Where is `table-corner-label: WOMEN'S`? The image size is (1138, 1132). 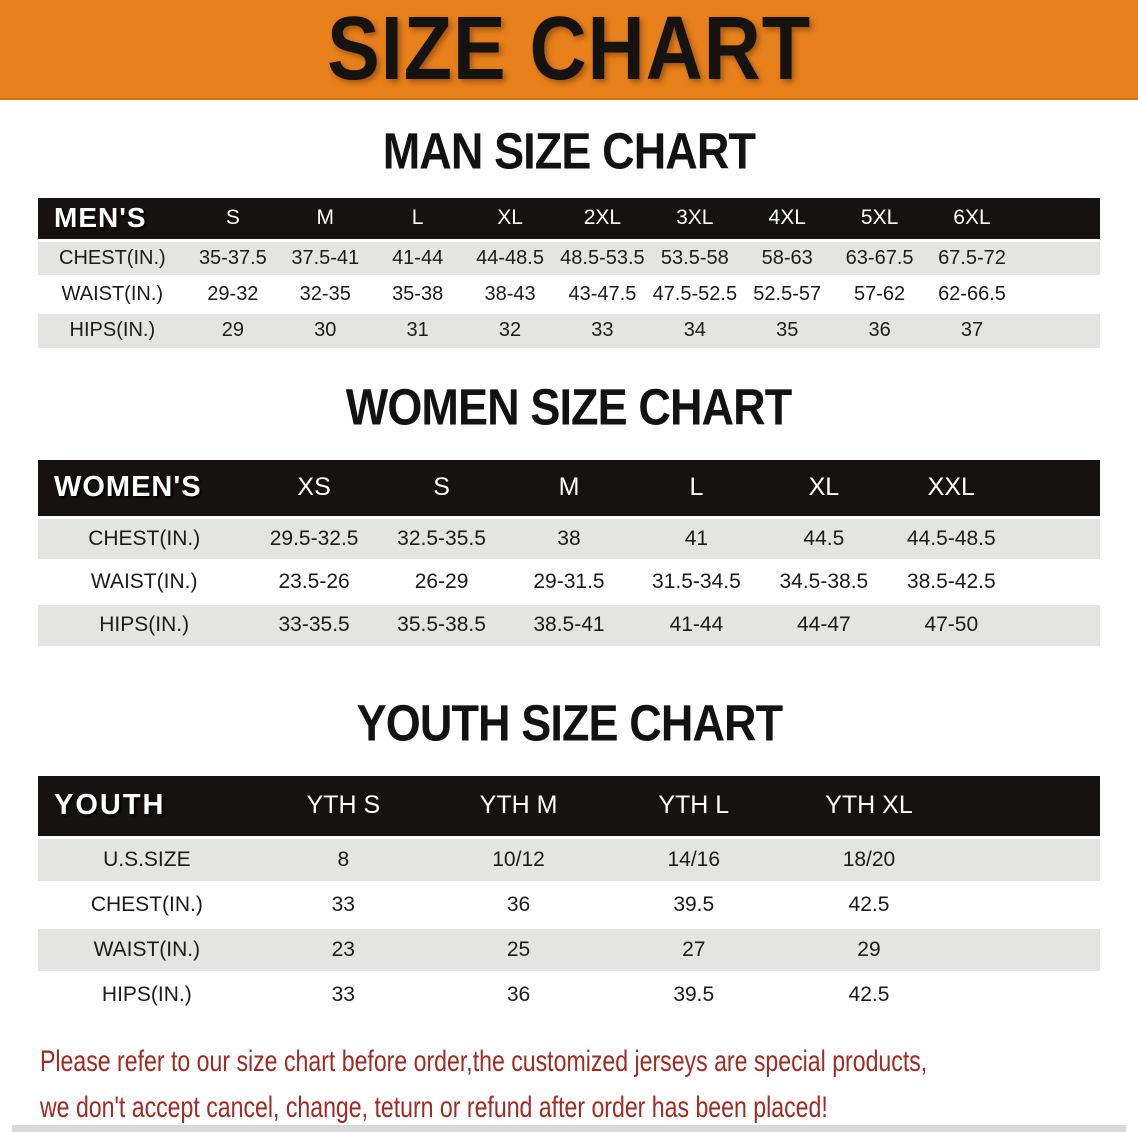
table-corner-label: WOMEN'S is located at coordinates (144, 488).